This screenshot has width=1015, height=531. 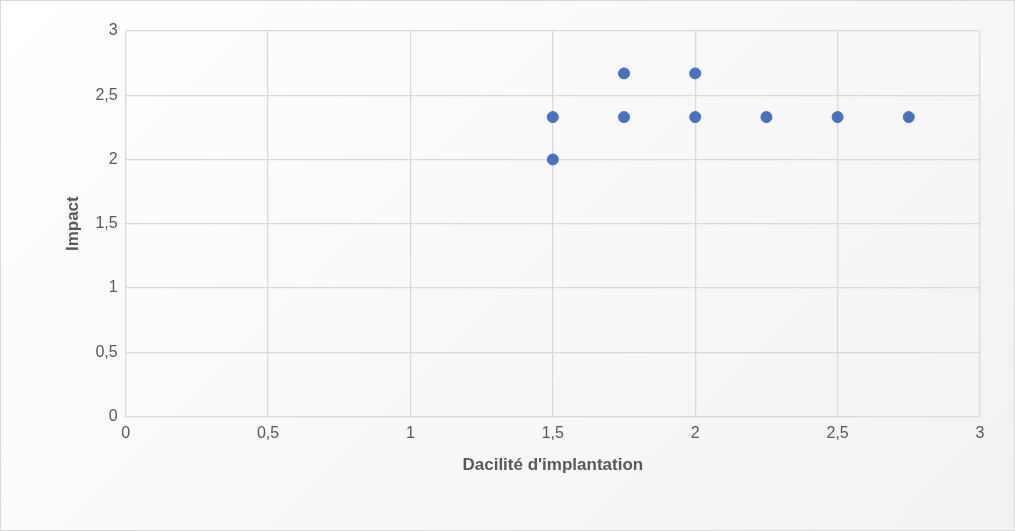 What do you see at coordinates (837, 433) in the screenshot?
I see `x-tick-label: 2,5` at bounding box center [837, 433].